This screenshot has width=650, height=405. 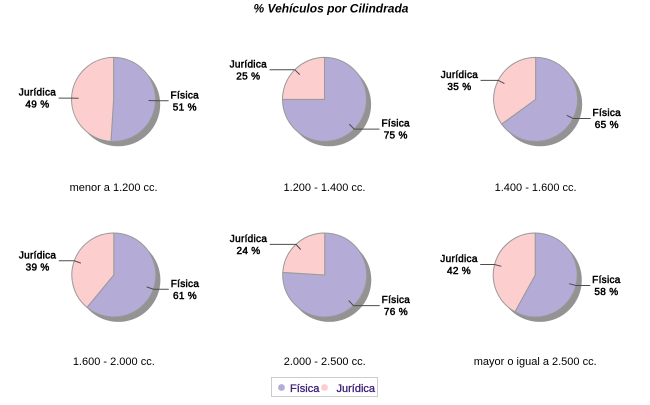 I want to click on svg-text: 25 %, so click(x=248, y=76).